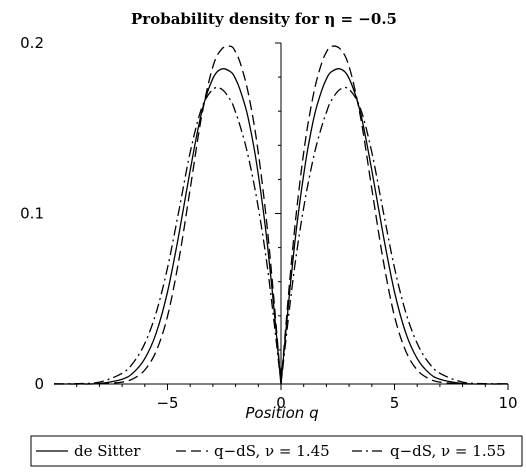 Image resolution: width=526 pixels, height=473 pixels. Describe the element at coordinates (448, 451) in the screenshot. I see `legend-entry-label: q−dS, ν = 1.55` at that location.